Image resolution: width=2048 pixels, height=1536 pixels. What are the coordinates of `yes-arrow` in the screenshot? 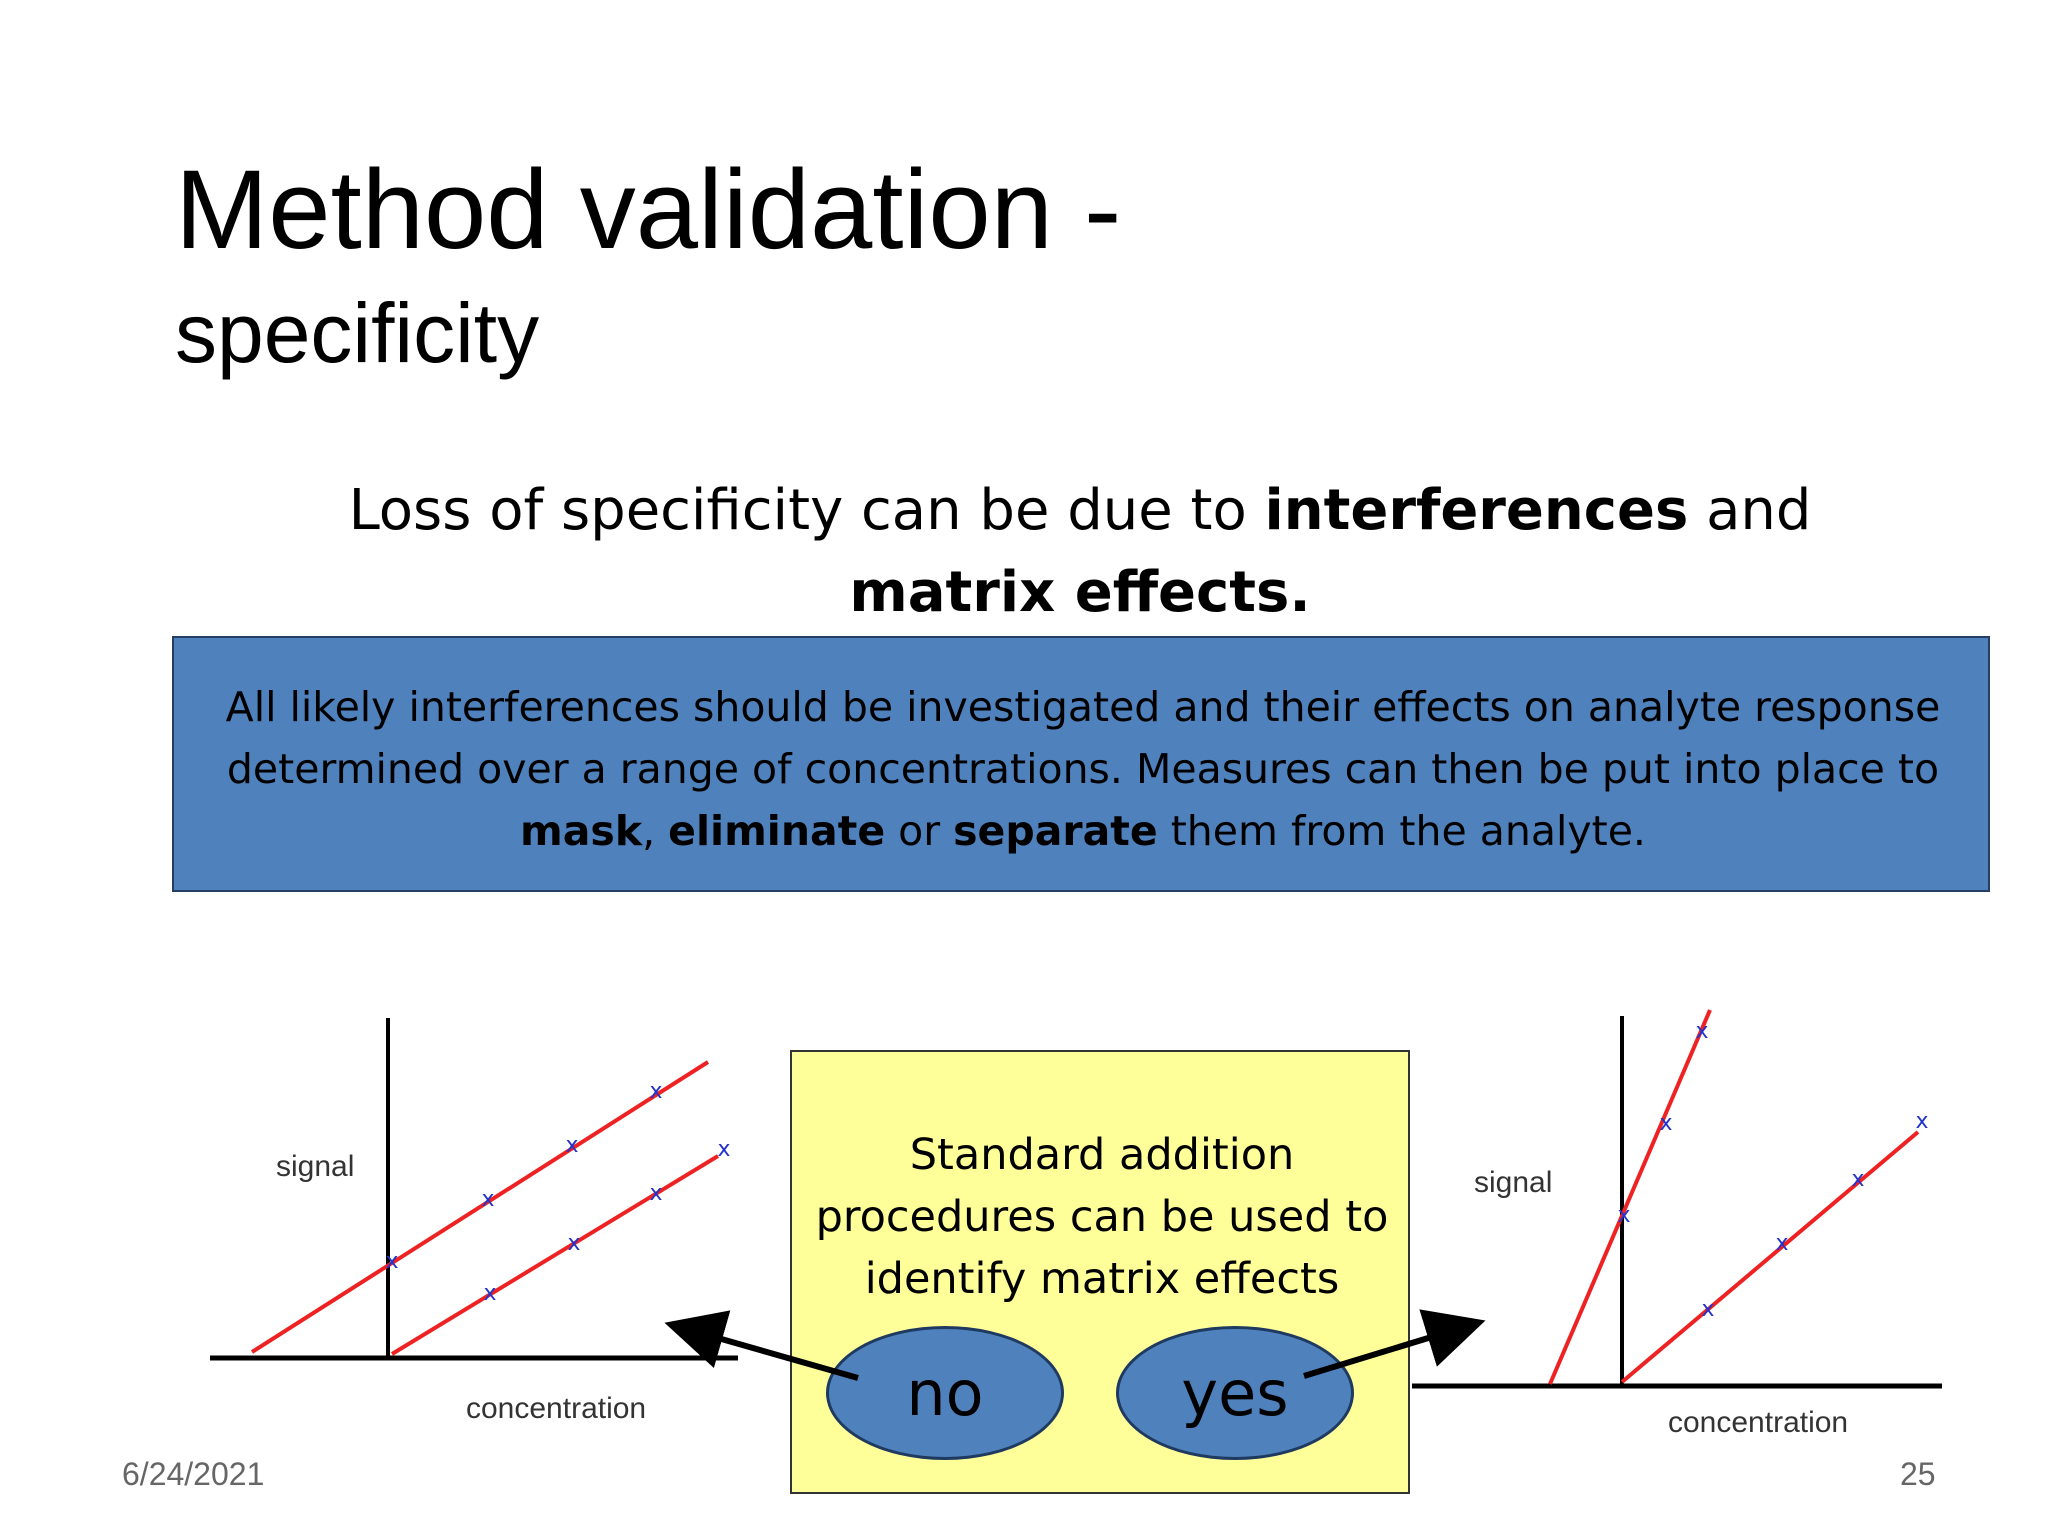 It's located at (1394, 1344).